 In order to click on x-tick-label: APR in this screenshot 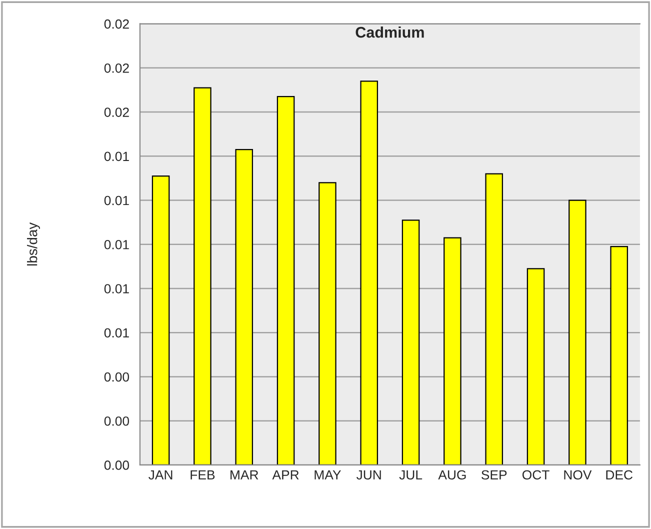, I will do `click(285, 475)`.